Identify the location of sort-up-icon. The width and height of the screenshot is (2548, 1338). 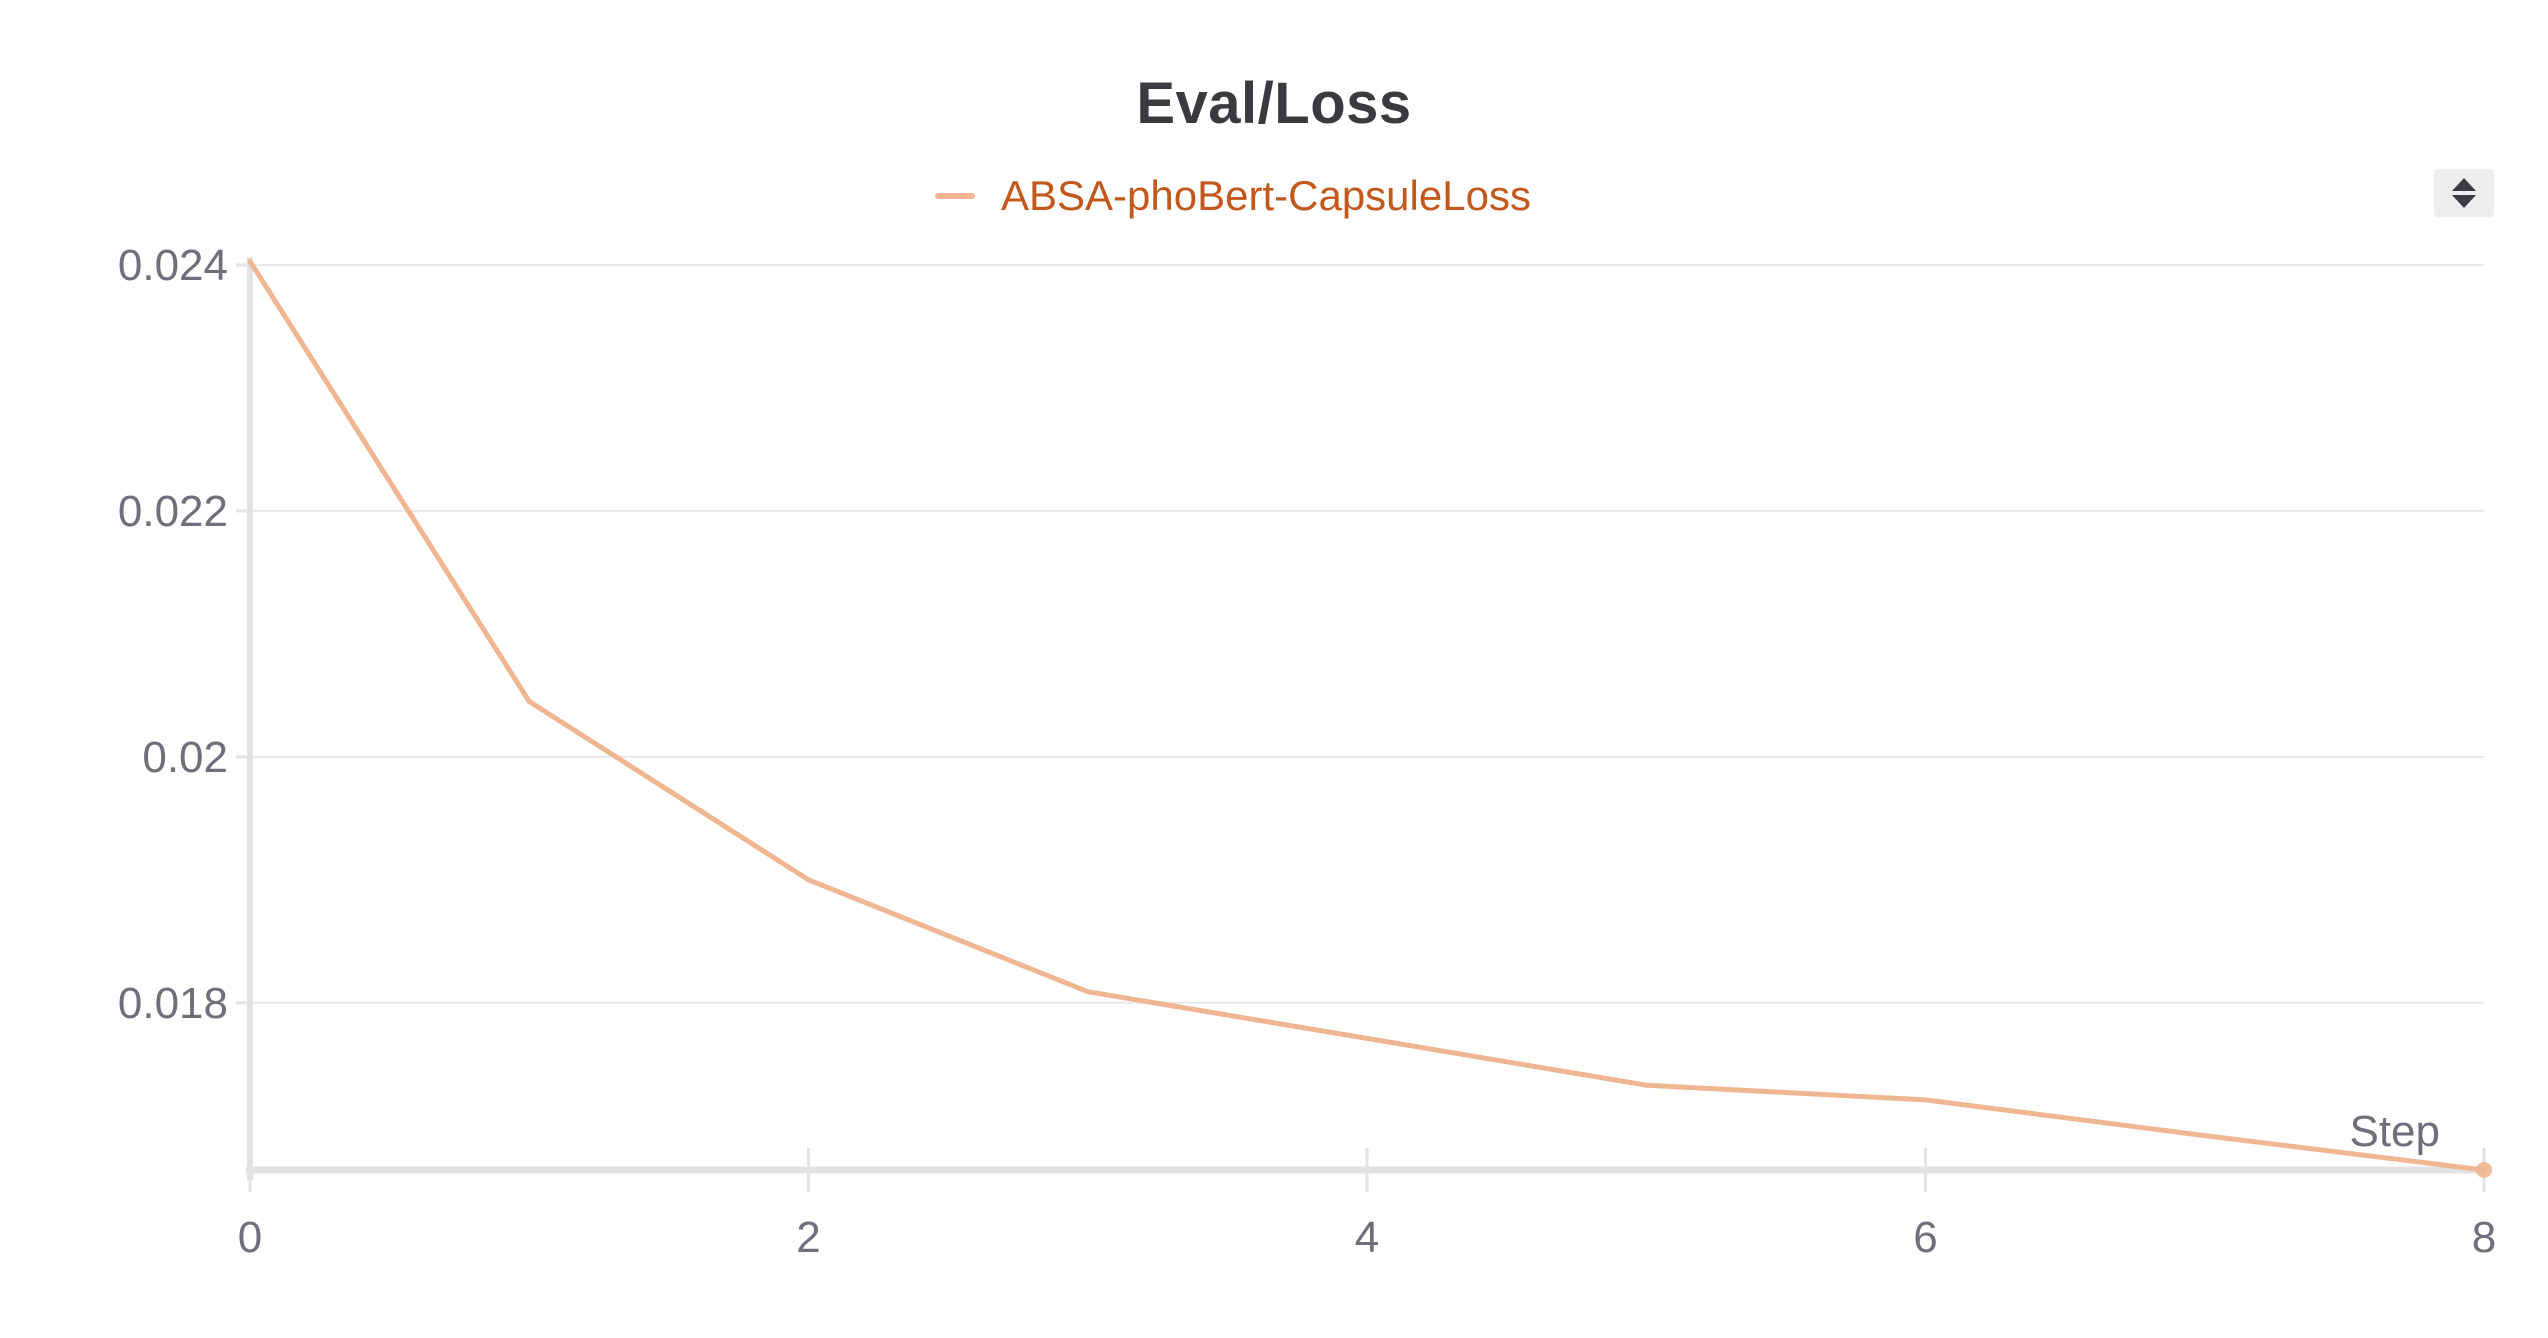
(2464, 184).